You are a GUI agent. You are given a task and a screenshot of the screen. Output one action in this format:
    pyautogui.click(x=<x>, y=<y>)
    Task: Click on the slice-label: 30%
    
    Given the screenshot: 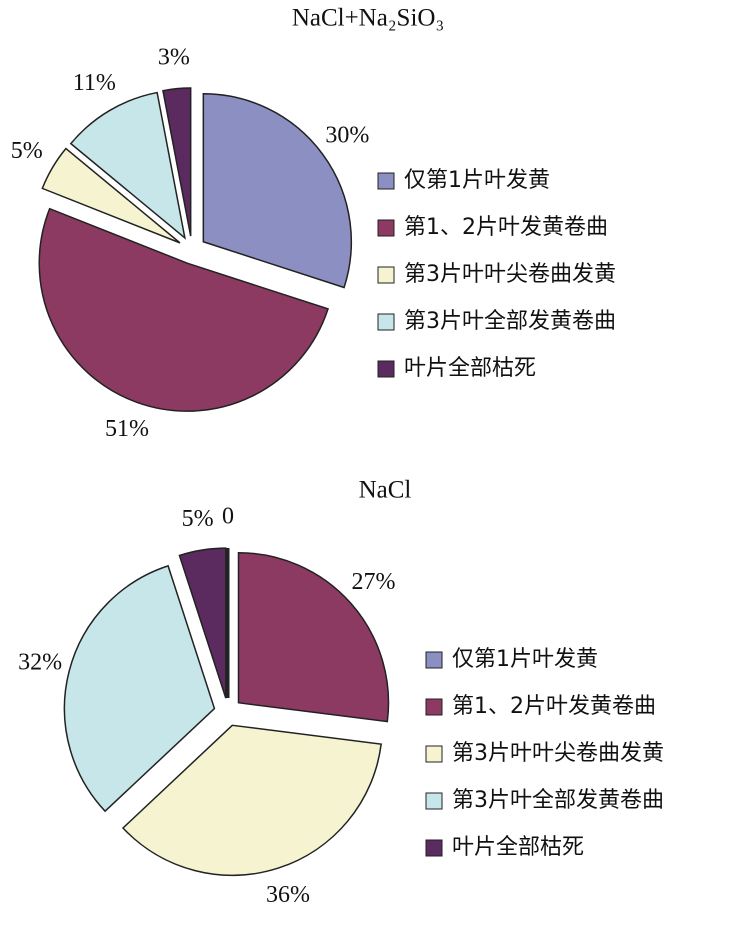 What is the action you would take?
    pyautogui.click(x=347, y=136)
    